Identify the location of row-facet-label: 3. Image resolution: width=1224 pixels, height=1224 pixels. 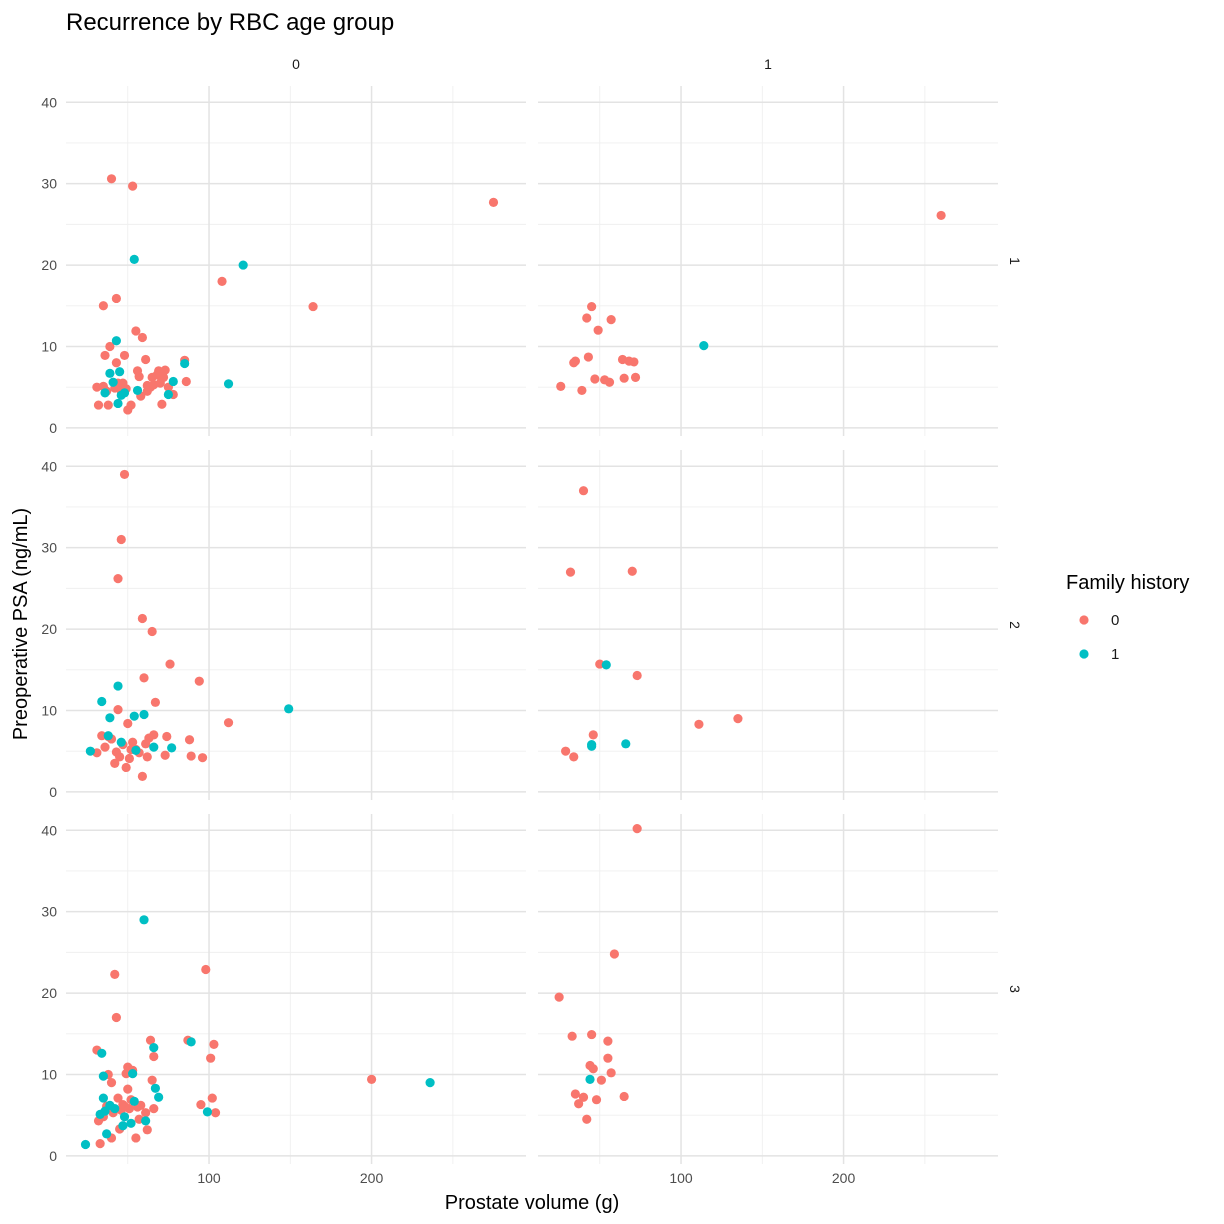
(1015, 989).